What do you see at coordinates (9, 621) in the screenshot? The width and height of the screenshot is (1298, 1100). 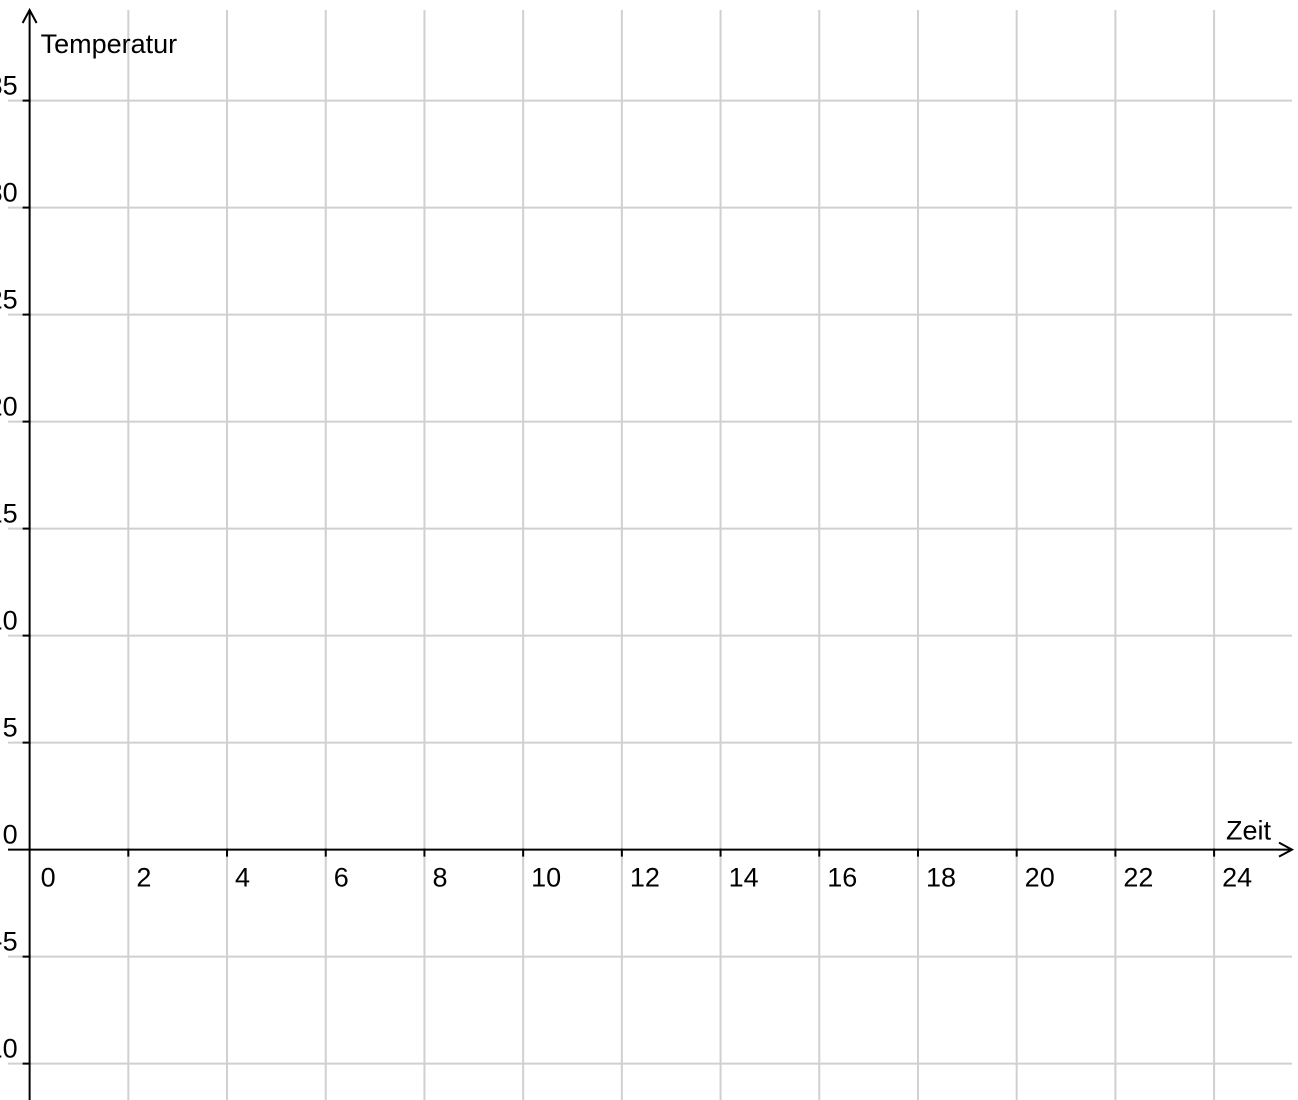 I see `y-tick-label-10: 10` at bounding box center [9, 621].